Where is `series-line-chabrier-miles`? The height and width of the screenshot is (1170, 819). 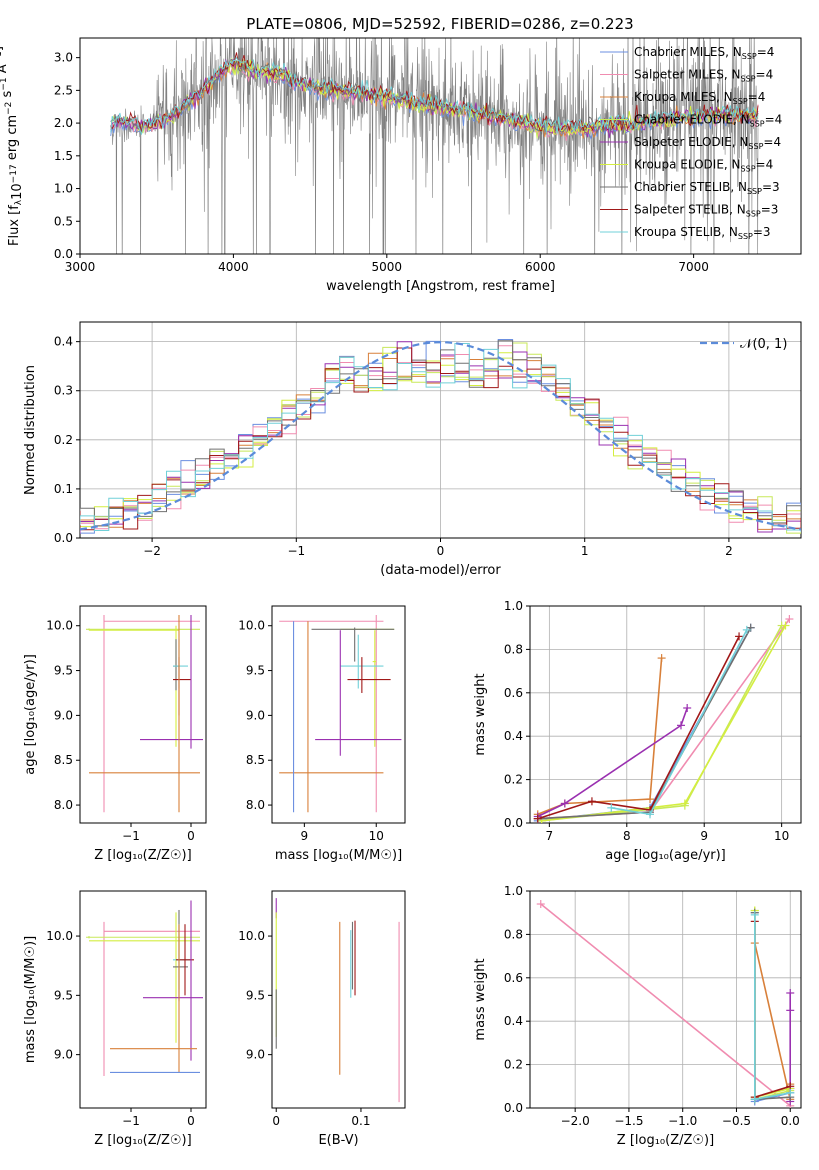 series-line-chabrier-miles is located at coordinates (644, 724).